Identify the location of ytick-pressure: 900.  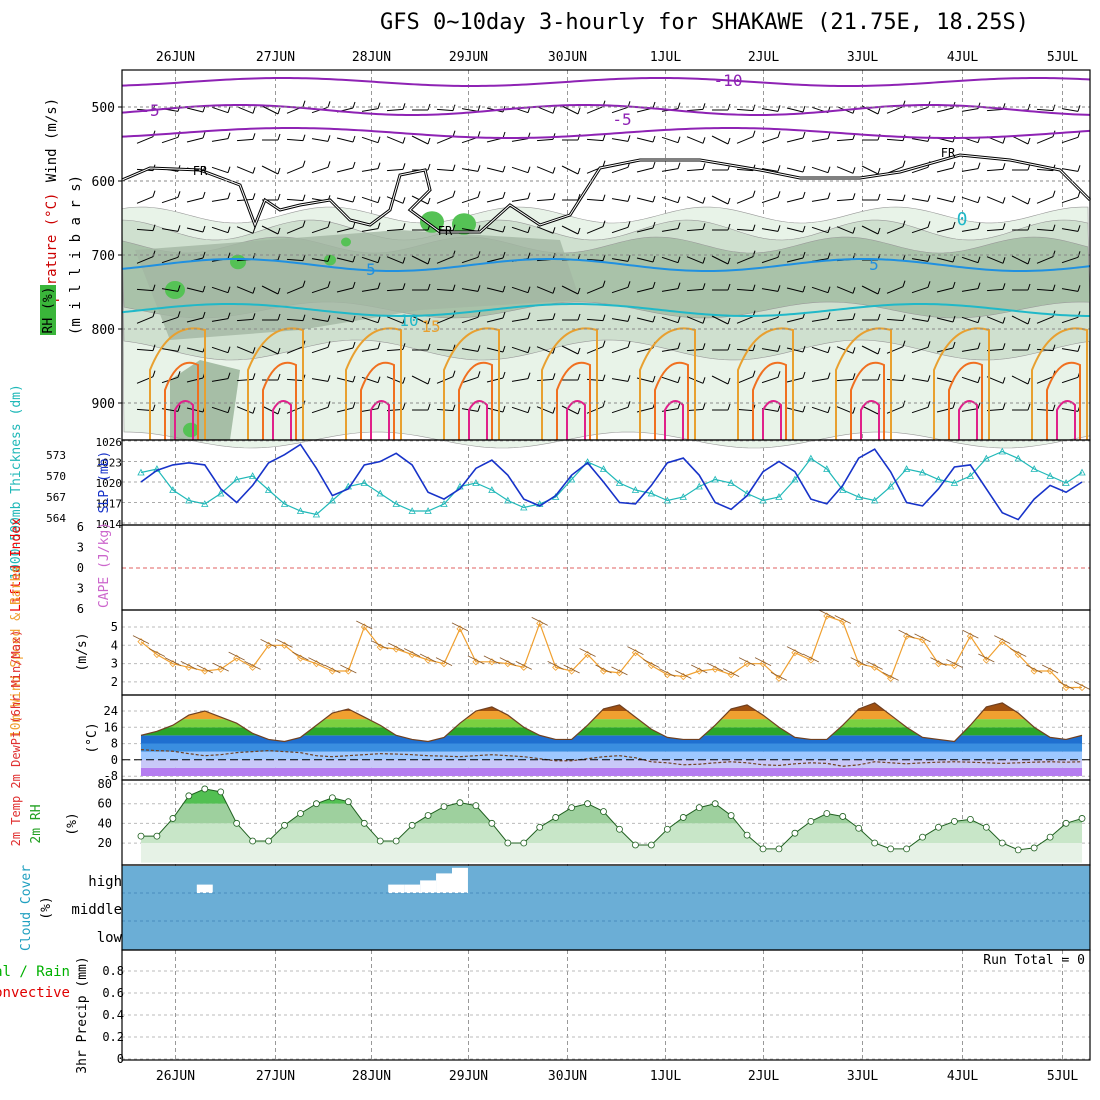
(103, 404).